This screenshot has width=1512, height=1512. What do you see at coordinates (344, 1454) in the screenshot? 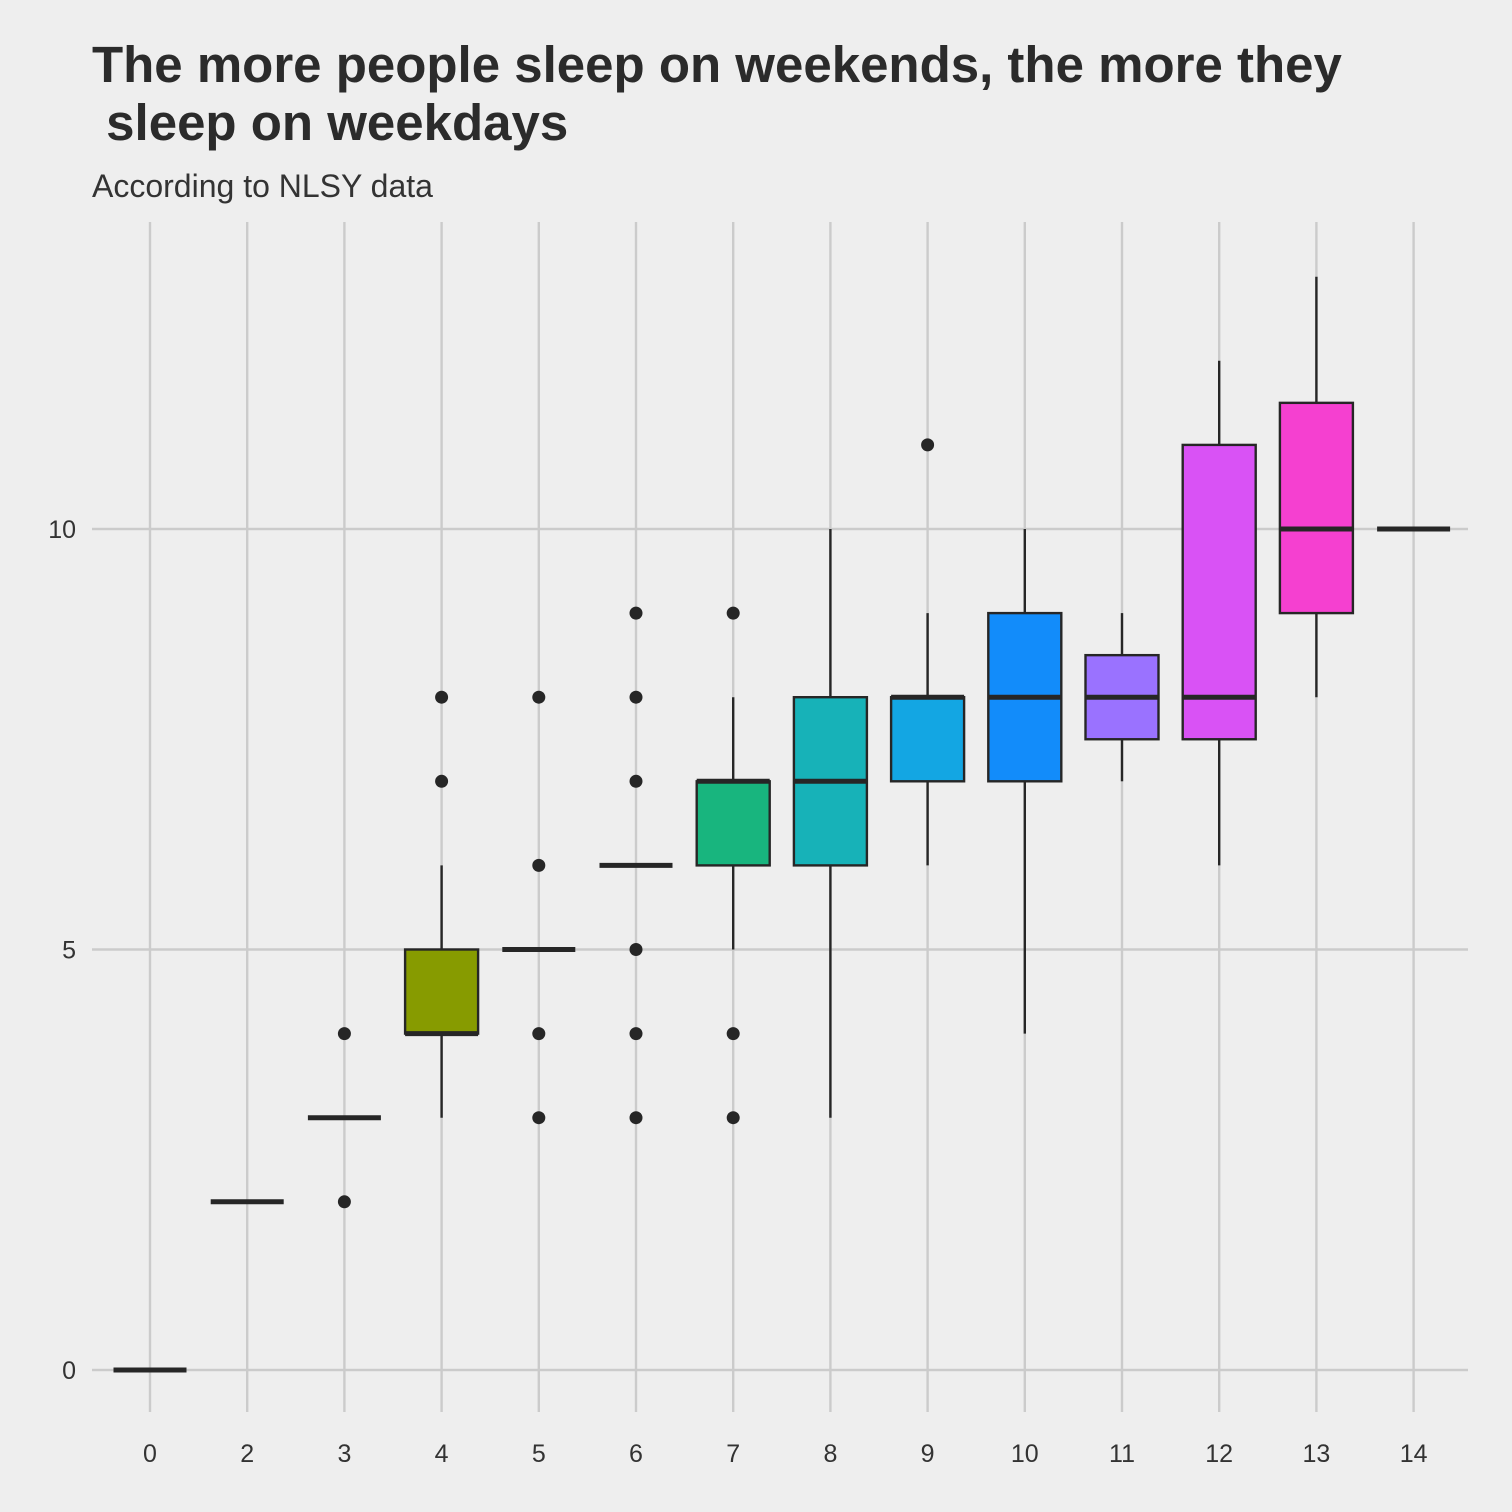
I see `x-tick-label: 3` at bounding box center [344, 1454].